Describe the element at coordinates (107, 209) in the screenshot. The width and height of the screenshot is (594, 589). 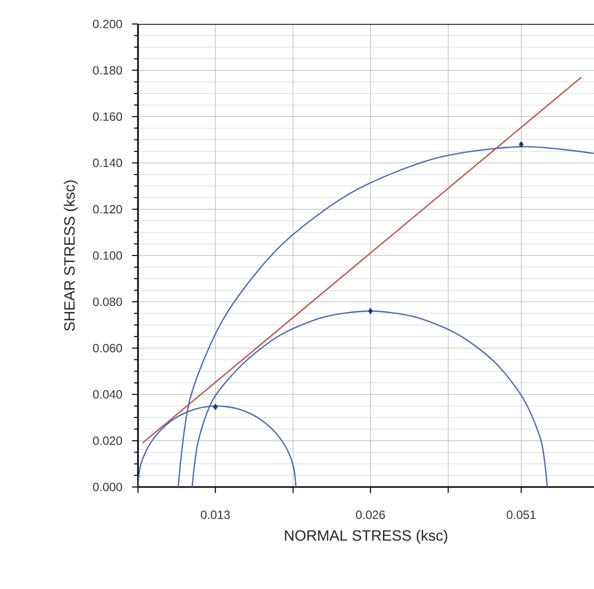
I see `y-tick-label: 0.120` at that location.